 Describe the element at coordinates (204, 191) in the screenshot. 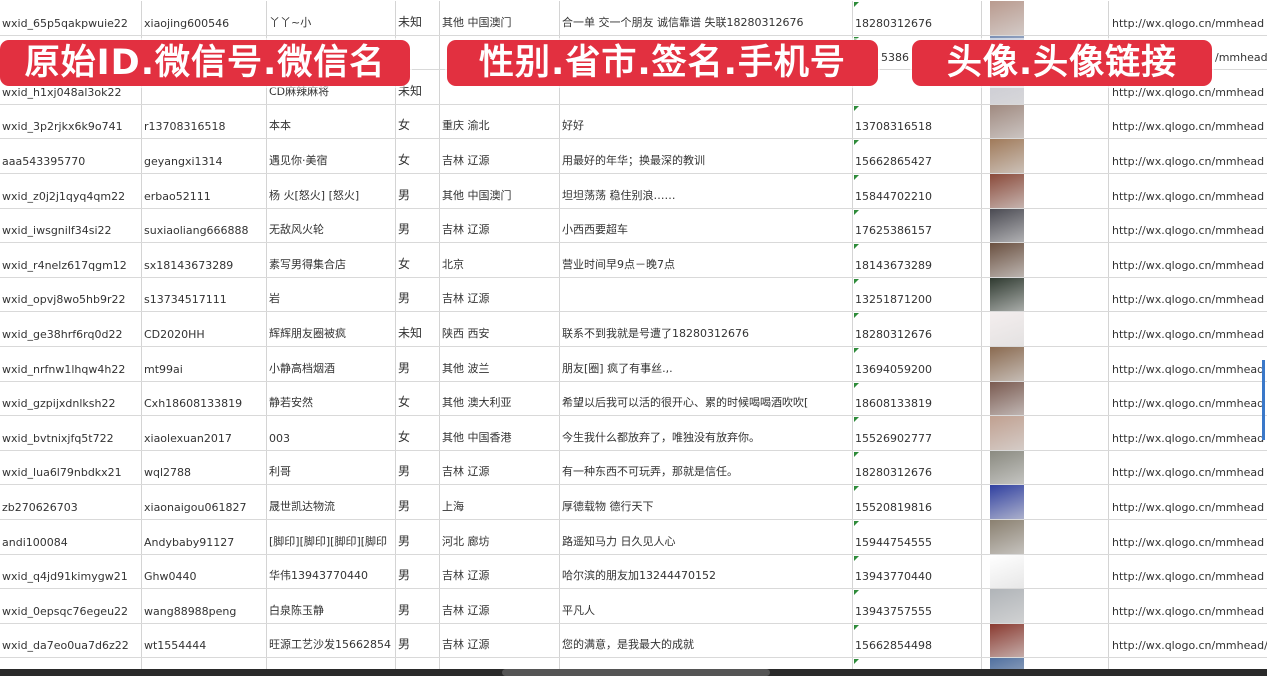

I see `wechat-id-cell: erbao52111` at that location.